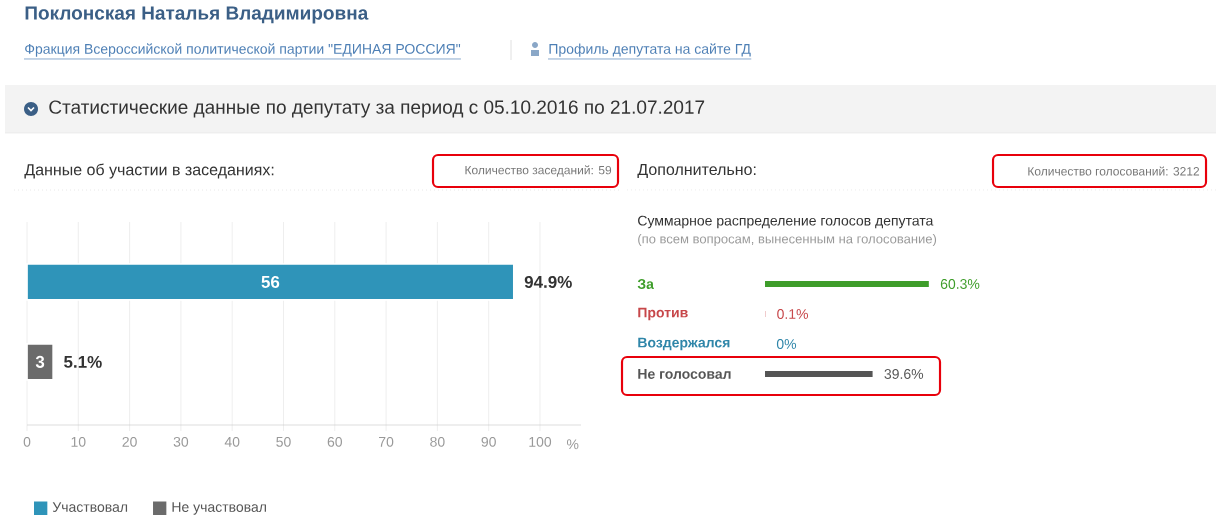 This screenshot has width=1216, height=526. Describe the element at coordinates (787, 240) in the screenshot. I see `text: (по всем вопросам, вынесенным на голосование)` at that location.